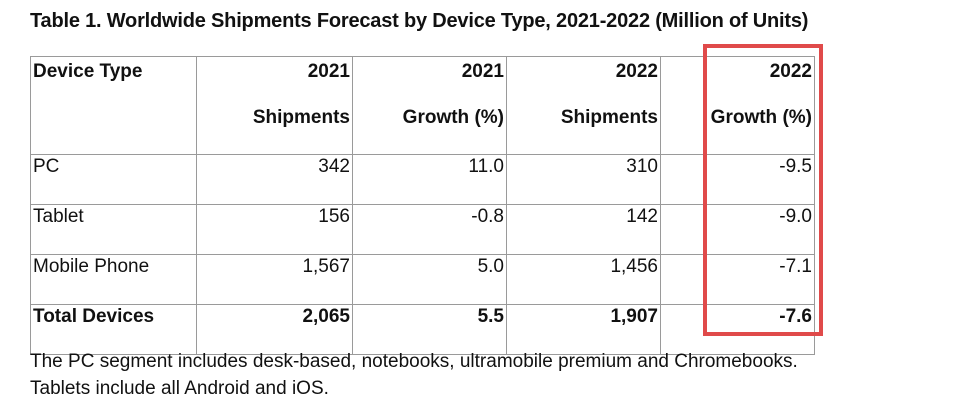  What do you see at coordinates (737, 229) in the screenshot?
I see `cell-2022-growth: -9.0` at bounding box center [737, 229].